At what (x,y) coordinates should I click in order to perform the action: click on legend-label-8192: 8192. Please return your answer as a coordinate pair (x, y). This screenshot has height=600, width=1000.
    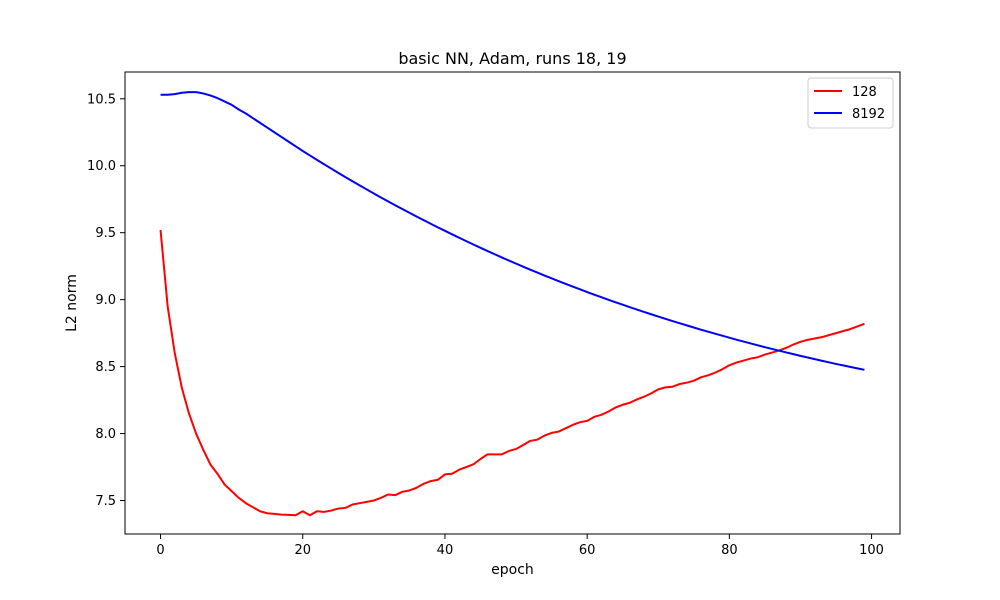
    Looking at the image, I should click on (868, 114).